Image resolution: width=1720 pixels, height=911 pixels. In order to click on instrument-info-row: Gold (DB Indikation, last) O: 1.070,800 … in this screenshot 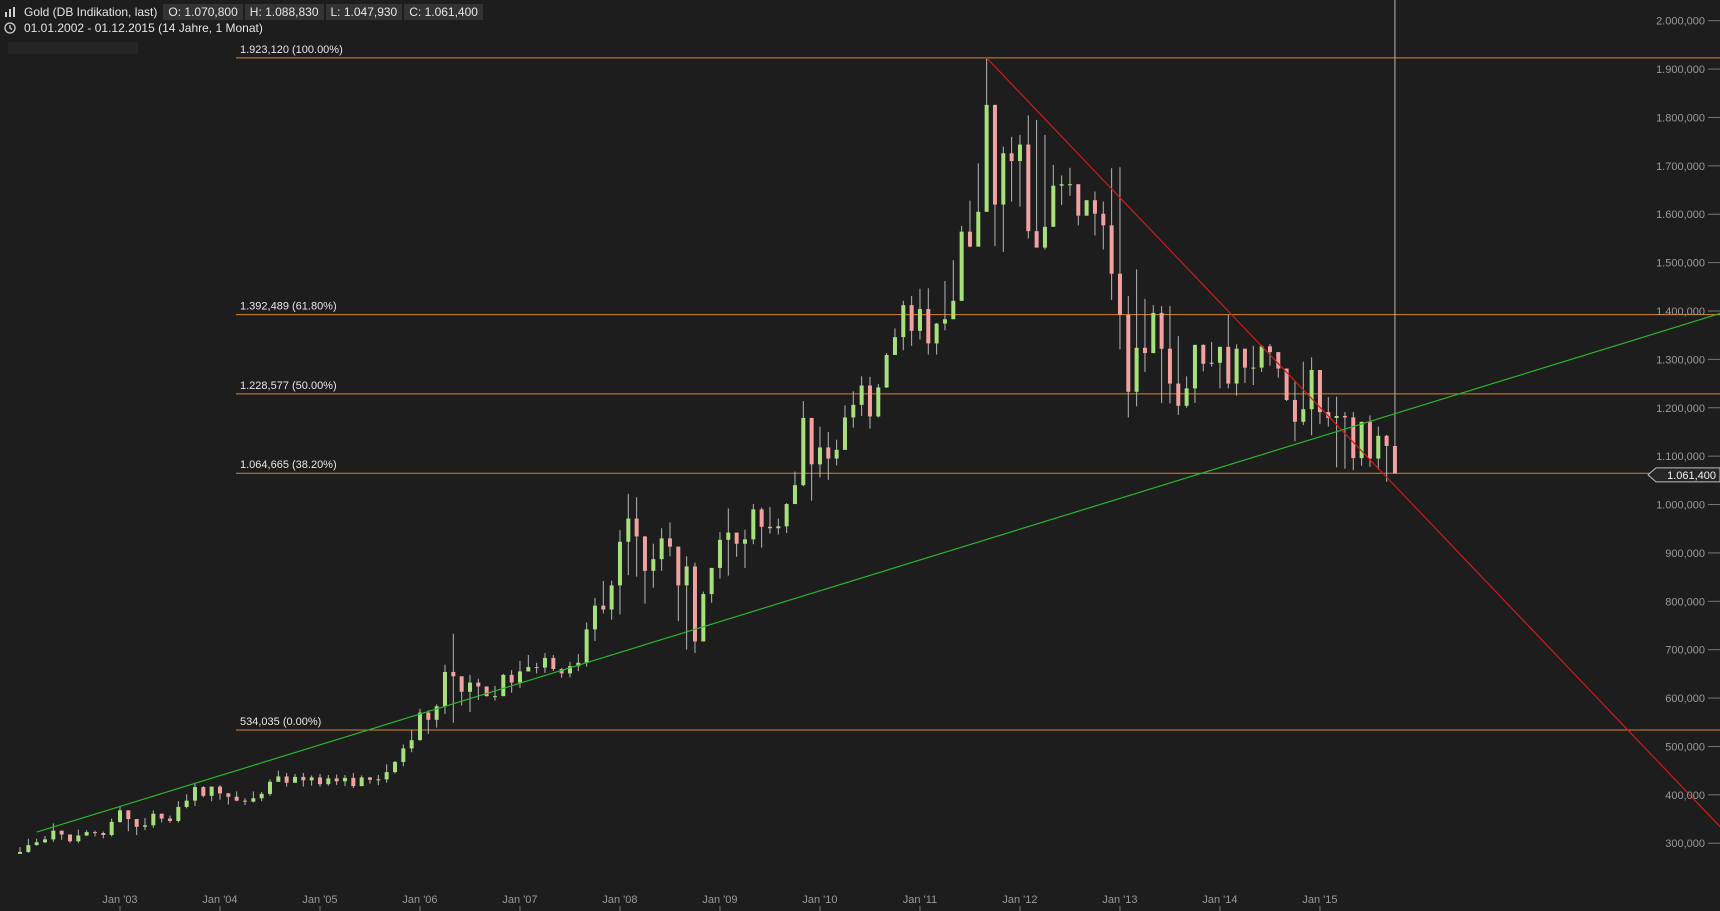, I will do `click(243, 12)`.